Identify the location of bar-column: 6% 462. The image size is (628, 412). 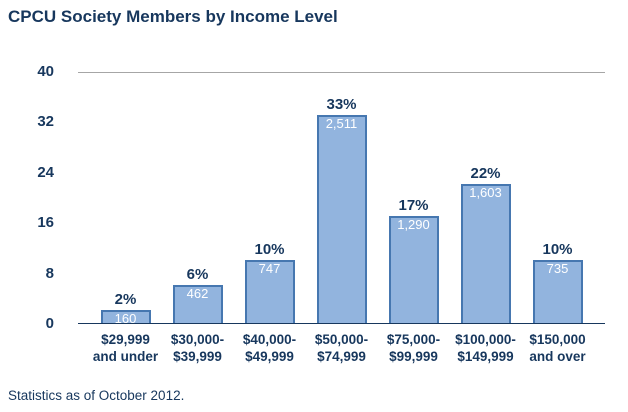
(197, 294).